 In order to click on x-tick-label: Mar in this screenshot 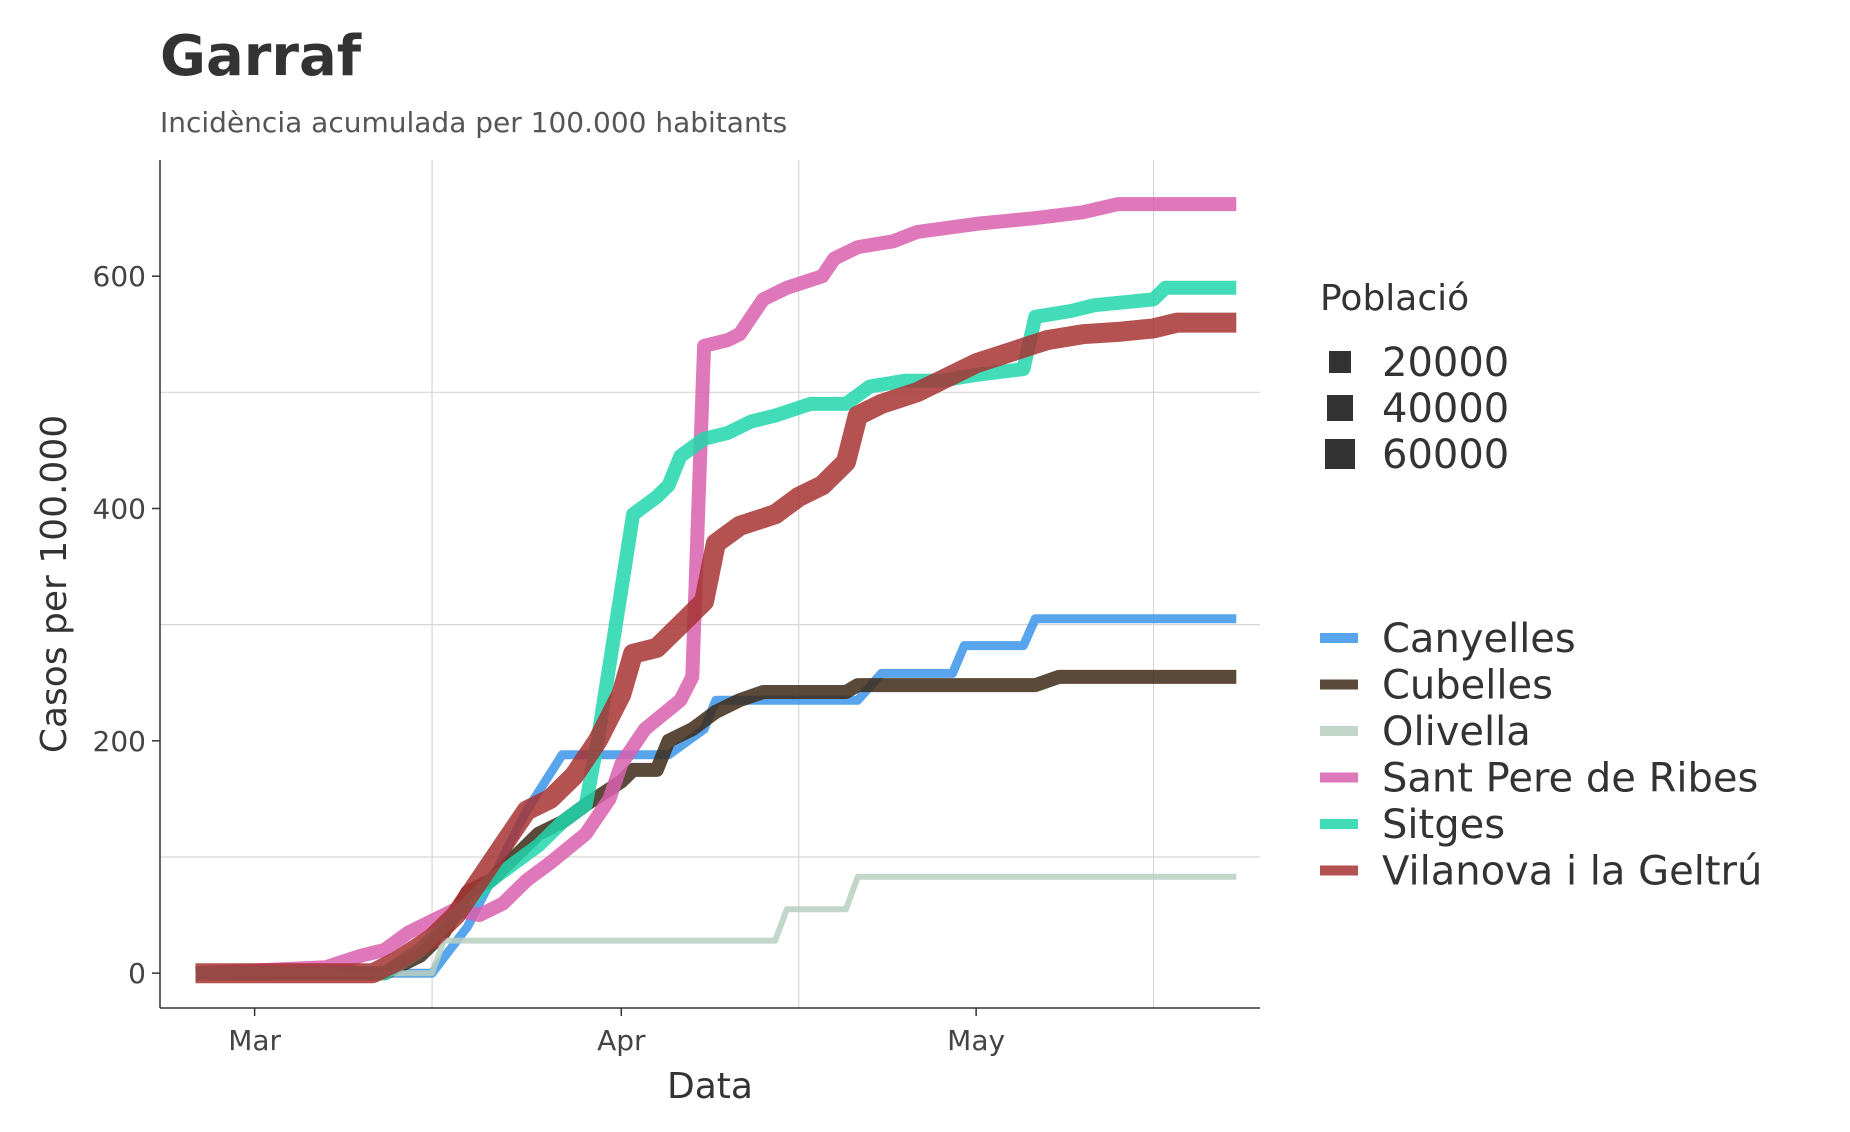, I will do `click(254, 1040)`.